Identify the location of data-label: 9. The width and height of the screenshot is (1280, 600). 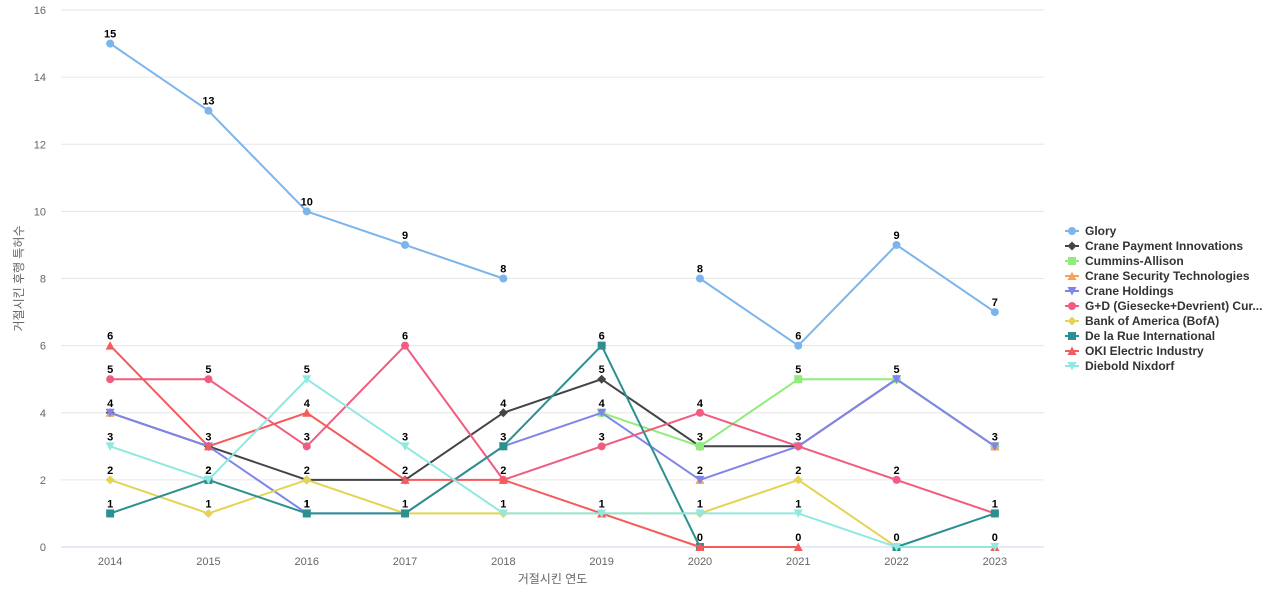
(405, 236).